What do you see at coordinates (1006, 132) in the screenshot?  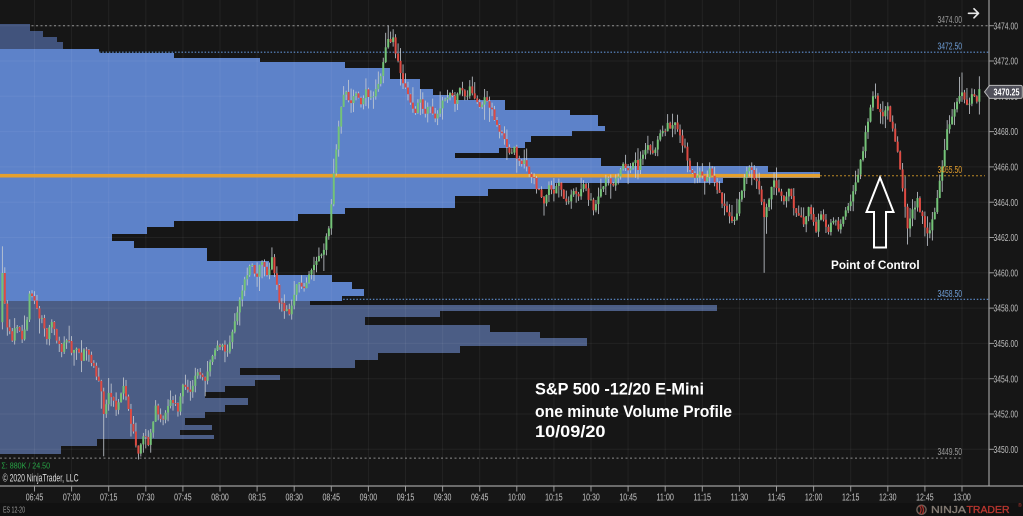 I see `svg-text: 3468.00` at bounding box center [1006, 132].